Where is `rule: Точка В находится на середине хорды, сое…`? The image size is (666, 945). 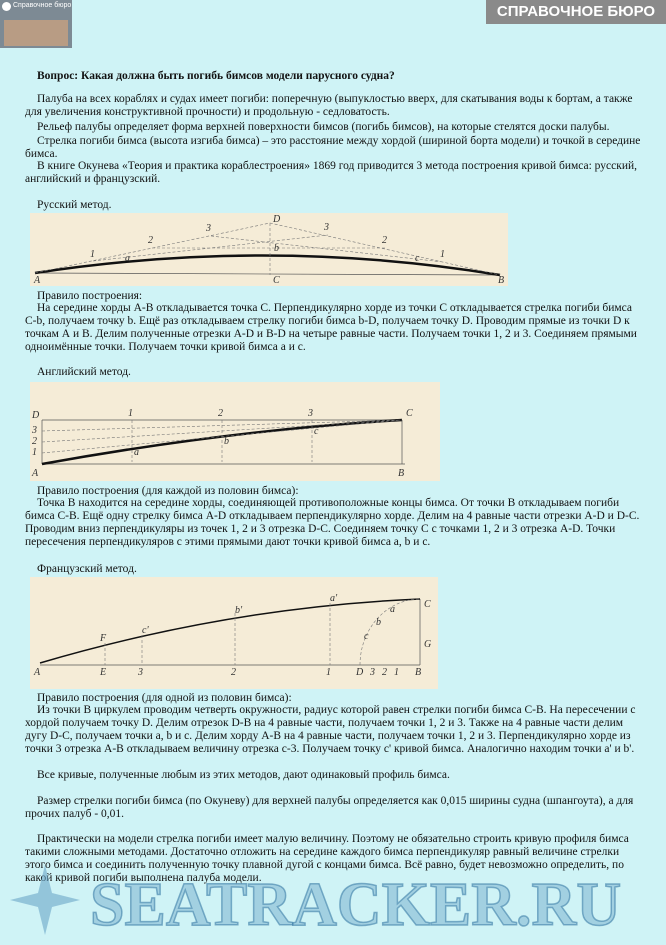 rule: Точка В находится на середине хорды, сое… is located at coordinates (332, 522).